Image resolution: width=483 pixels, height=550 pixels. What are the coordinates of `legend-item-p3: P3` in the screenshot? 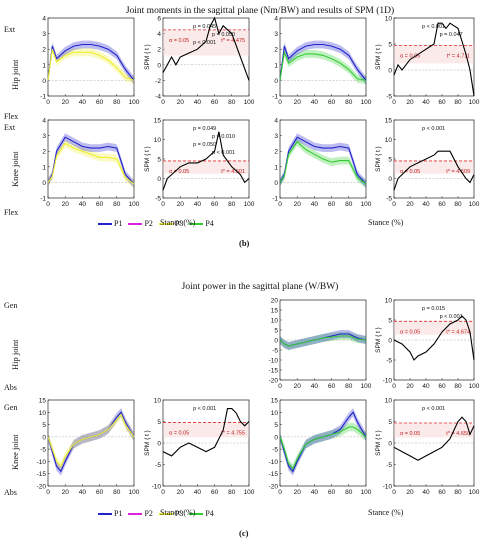 It's located at (170, 513).